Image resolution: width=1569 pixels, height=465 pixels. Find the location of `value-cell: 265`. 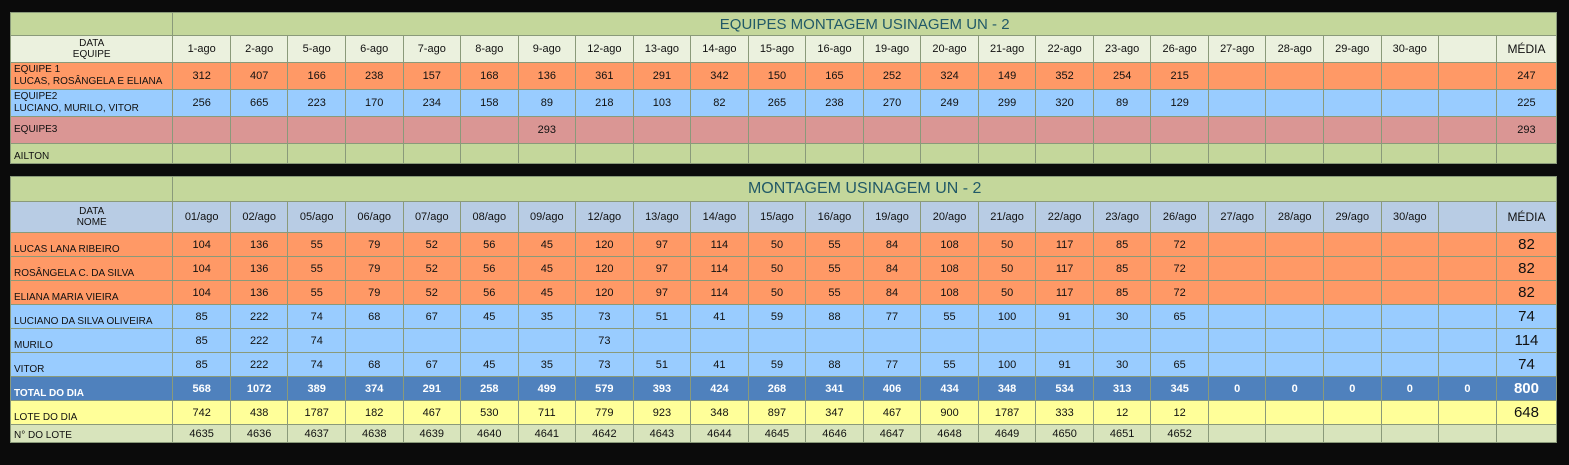

value-cell: 265 is located at coordinates (777, 103).